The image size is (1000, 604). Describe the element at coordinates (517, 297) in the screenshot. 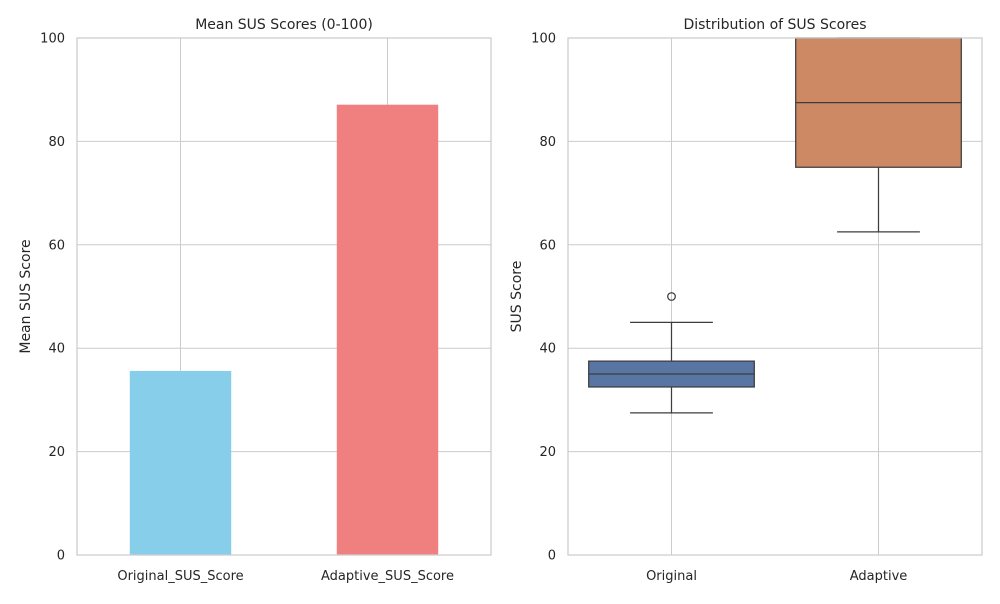

I see `box-plot-y-axis-label: SUS Score` at that location.